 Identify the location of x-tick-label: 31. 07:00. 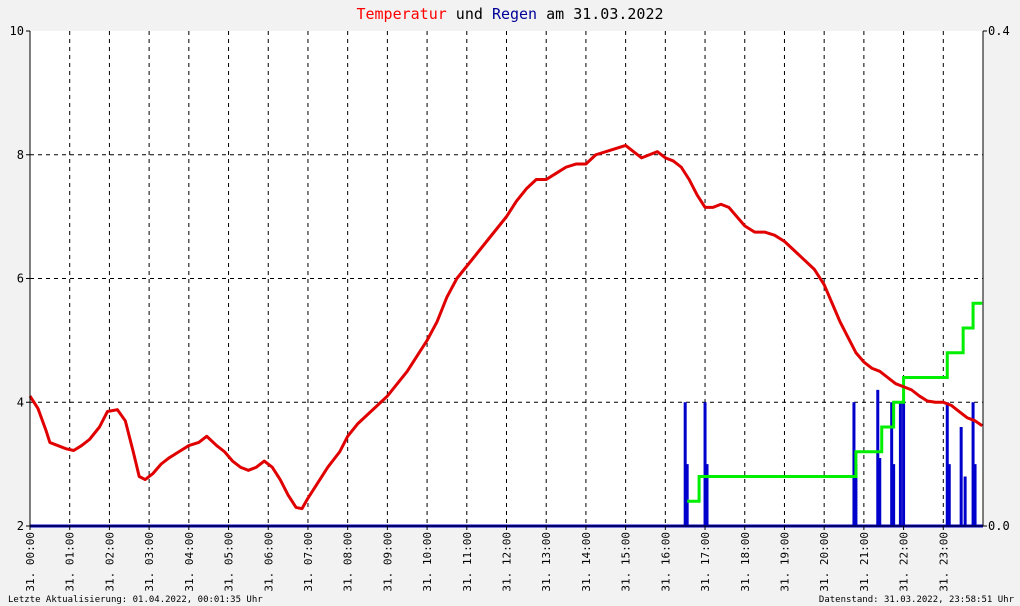
(308, 562).